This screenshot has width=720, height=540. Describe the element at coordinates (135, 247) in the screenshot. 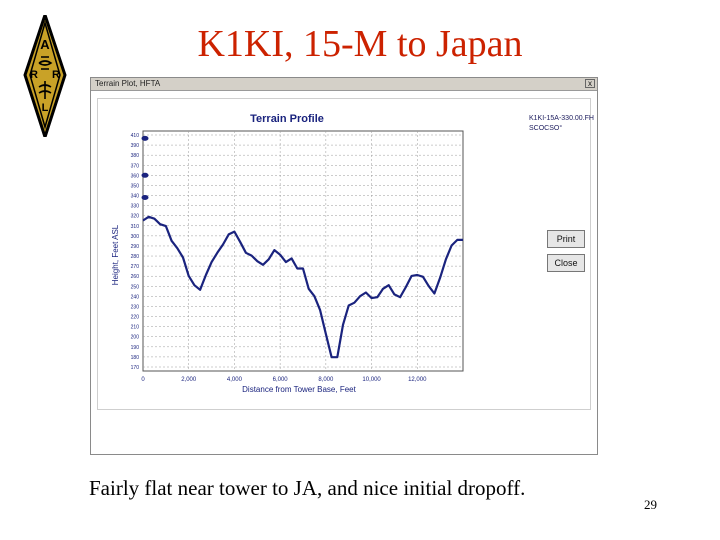

I see `y-tick-label: 290` at that location.